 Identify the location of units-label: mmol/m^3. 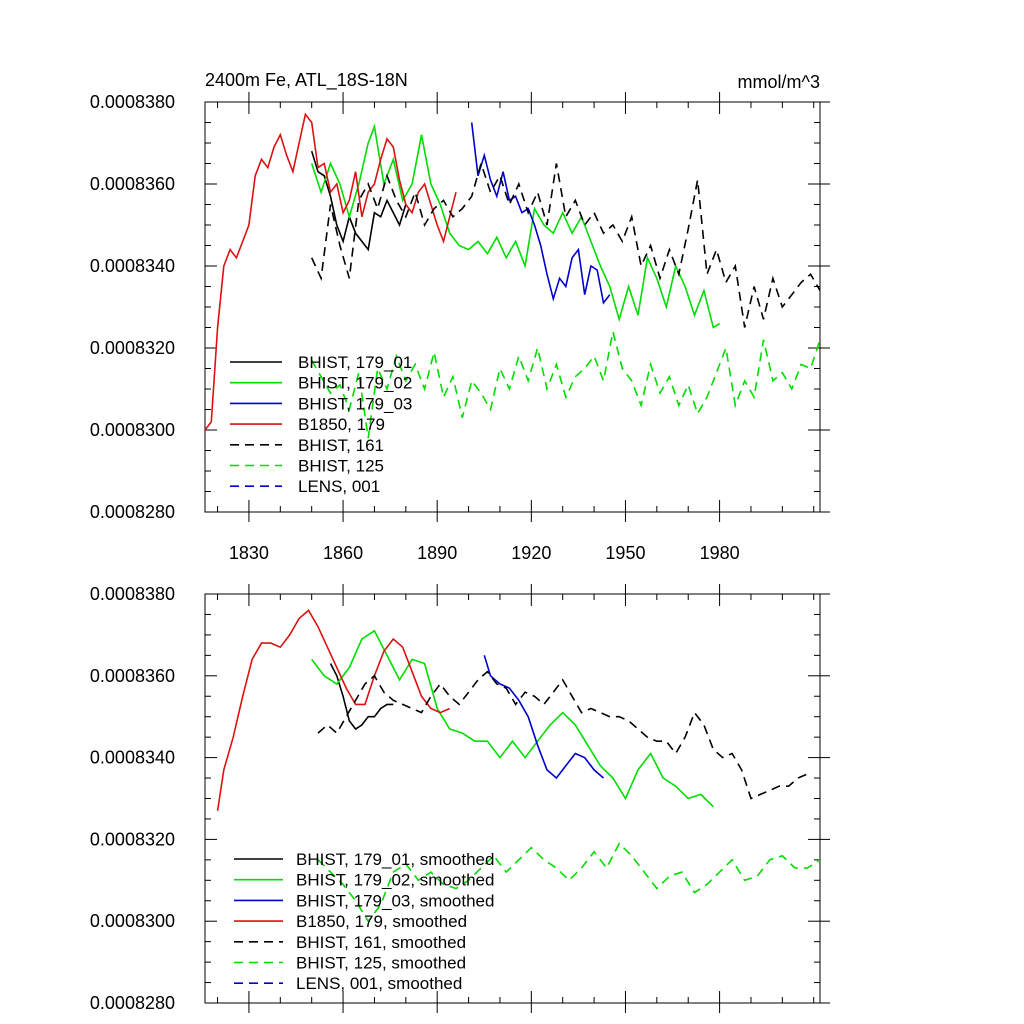
(779, 82).